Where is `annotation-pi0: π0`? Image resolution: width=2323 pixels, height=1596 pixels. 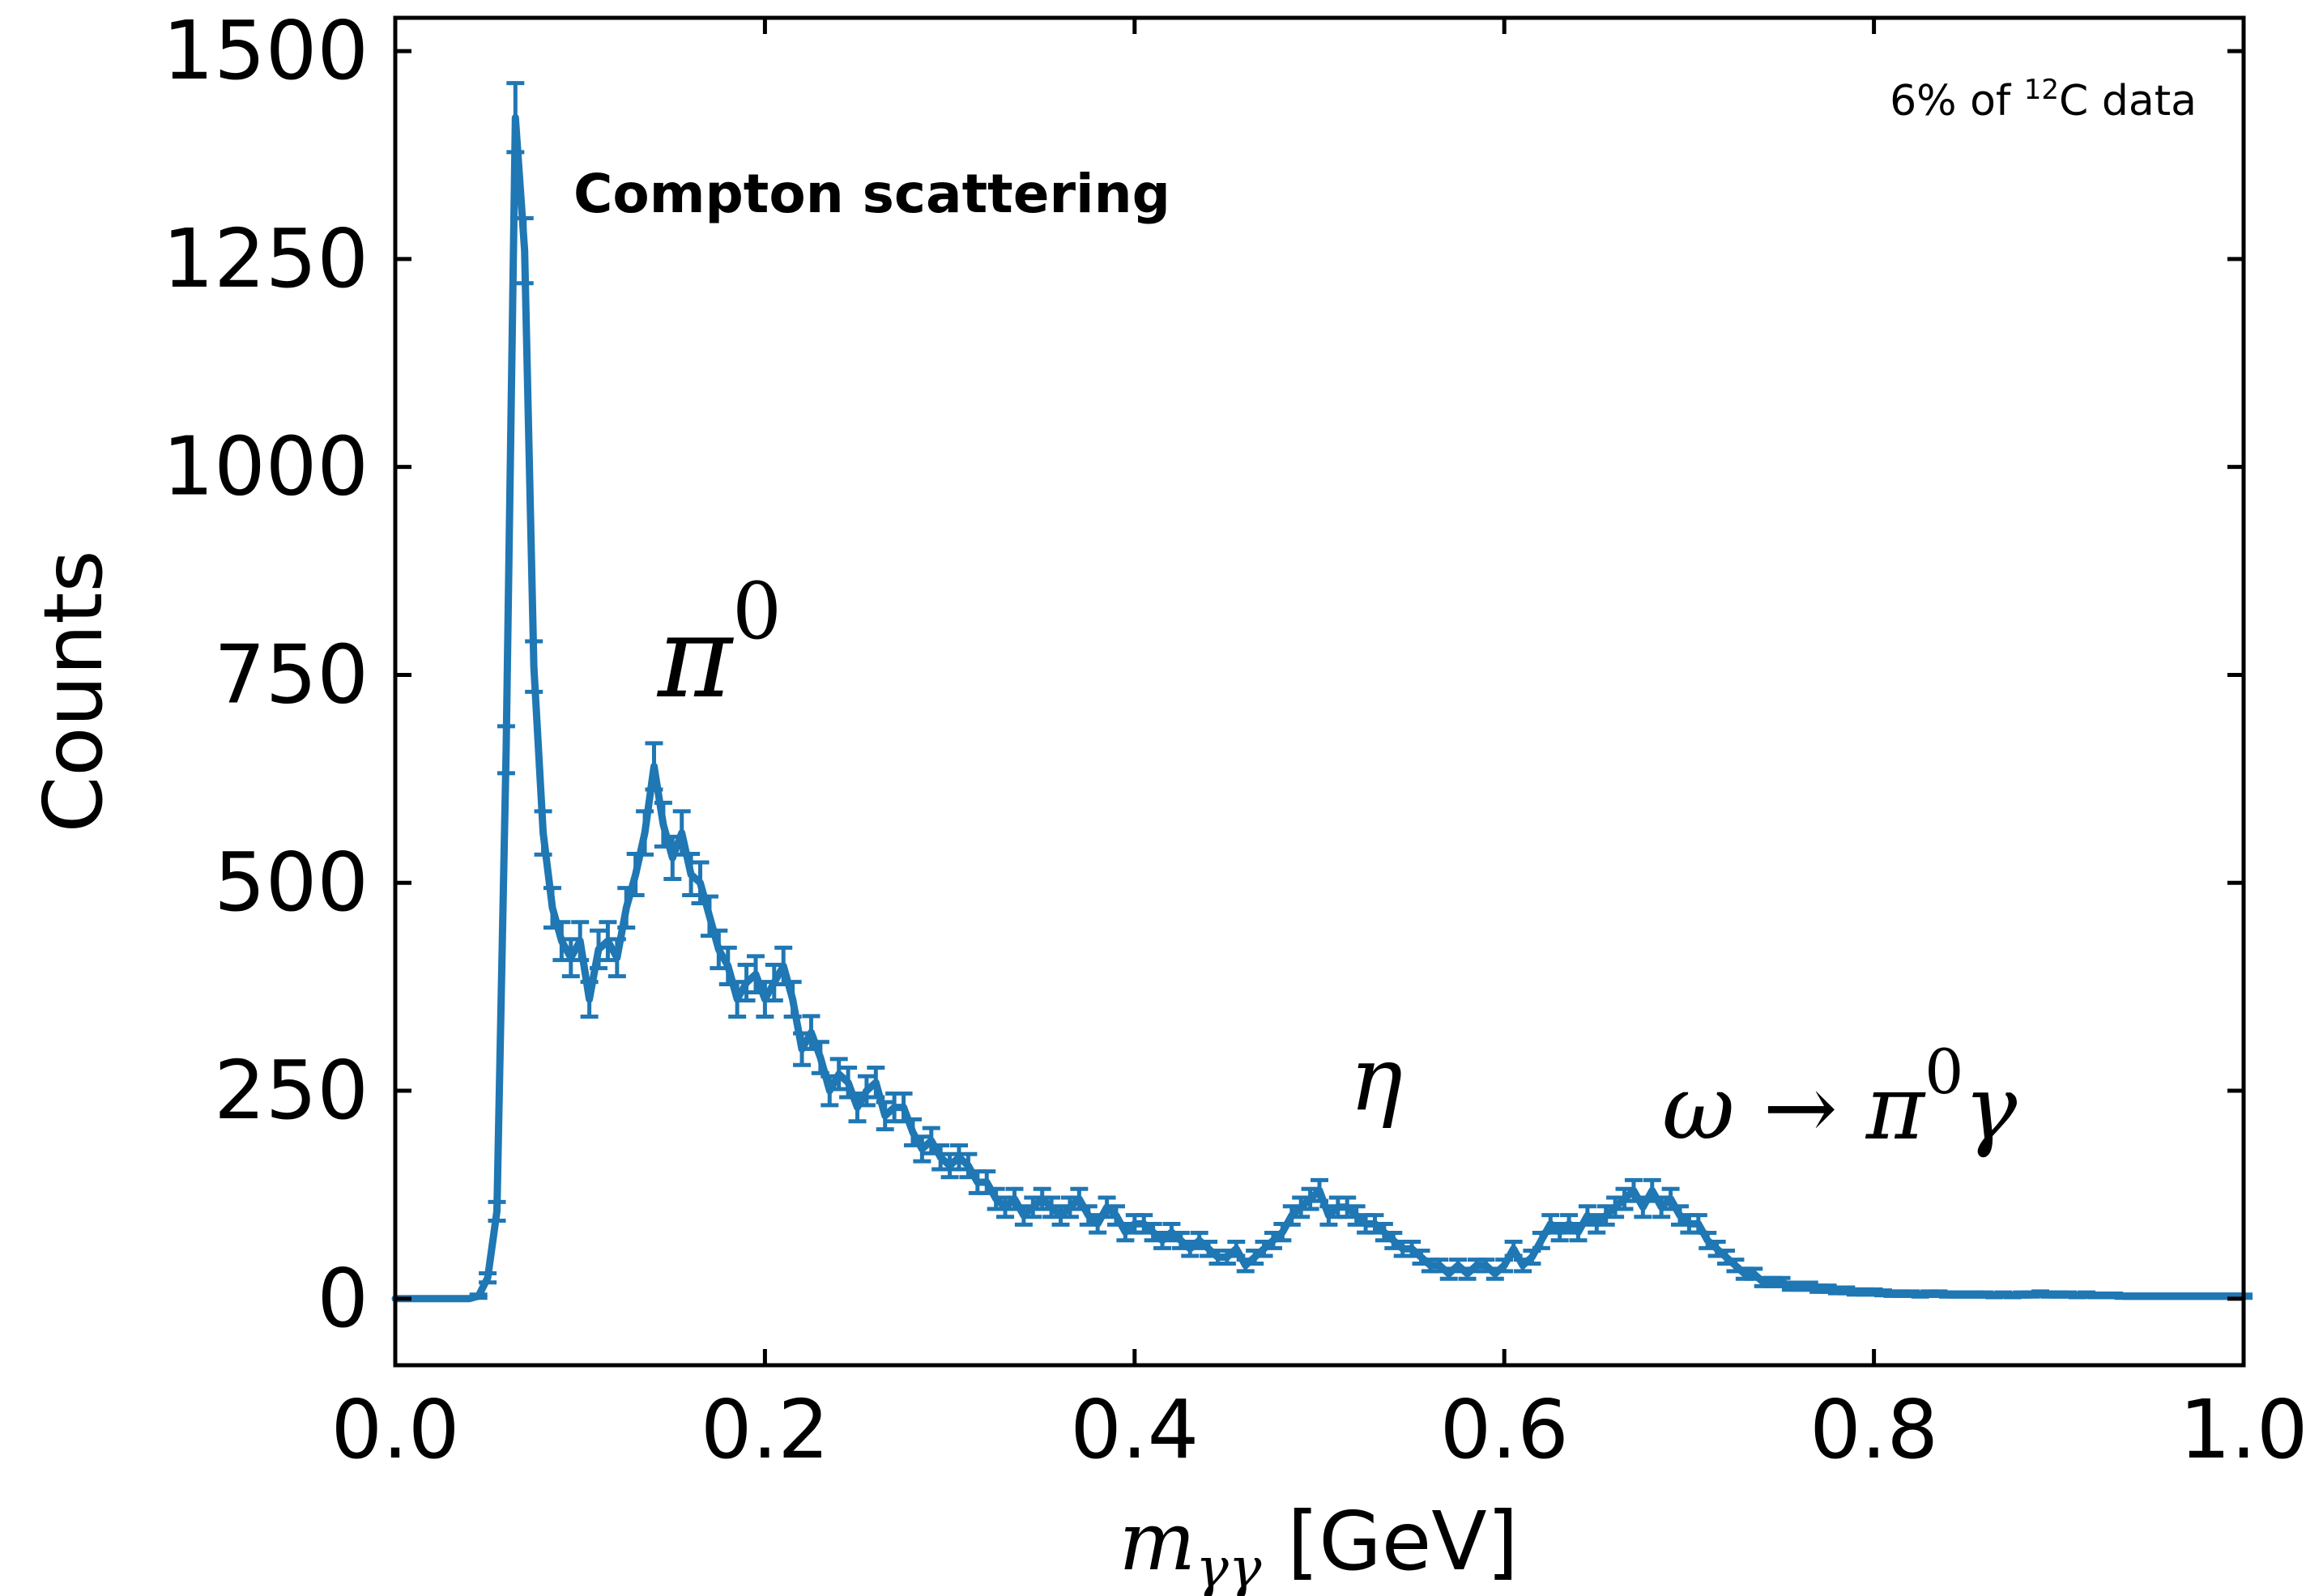 annotation-pi0: π0 is located at coordinates (719, 645).